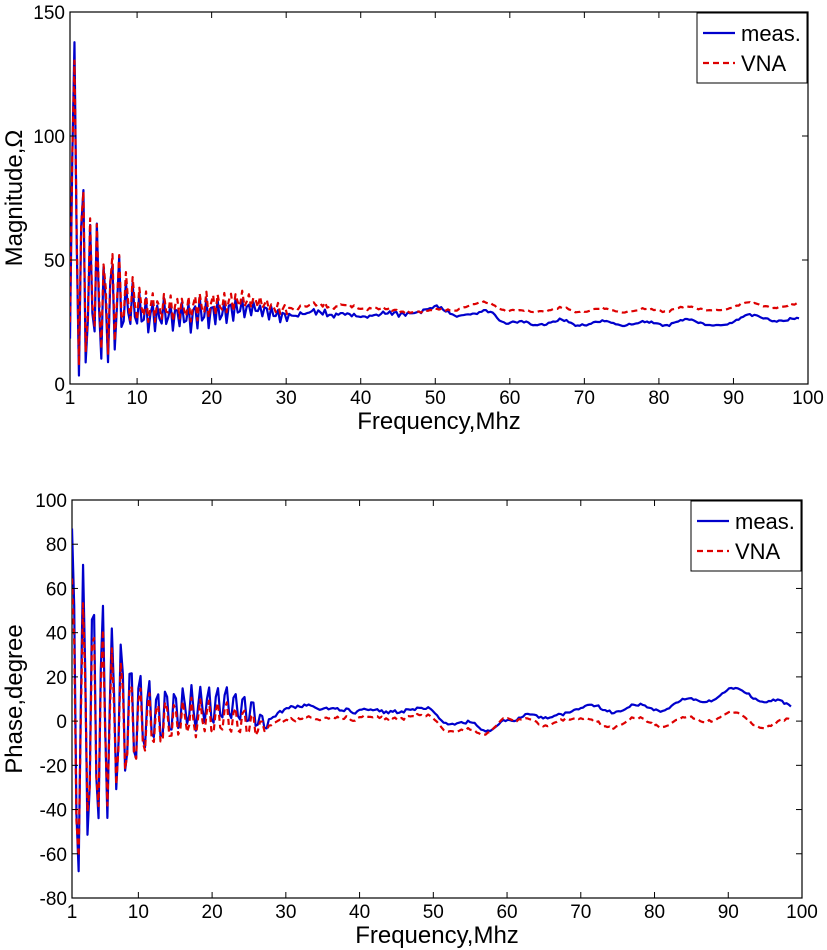 Image resolution: width=827 pixels, height=950 pixels. Describe the element at coordinates (56, 589) in the screenshot. I see `y-tick-label: 60` at that location.